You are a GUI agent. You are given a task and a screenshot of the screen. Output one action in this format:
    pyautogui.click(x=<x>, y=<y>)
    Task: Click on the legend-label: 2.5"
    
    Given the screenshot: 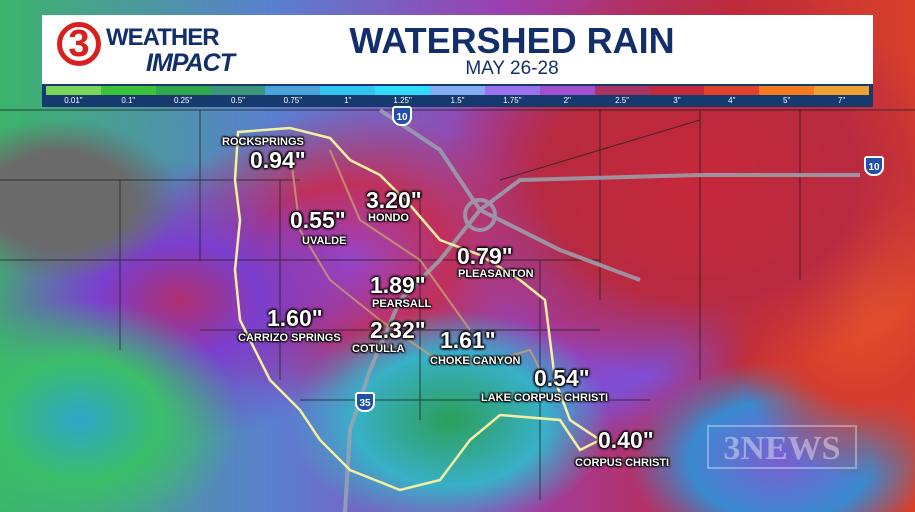 What is the action you would take?
    pyautogui.click(x=622, y=100)
    